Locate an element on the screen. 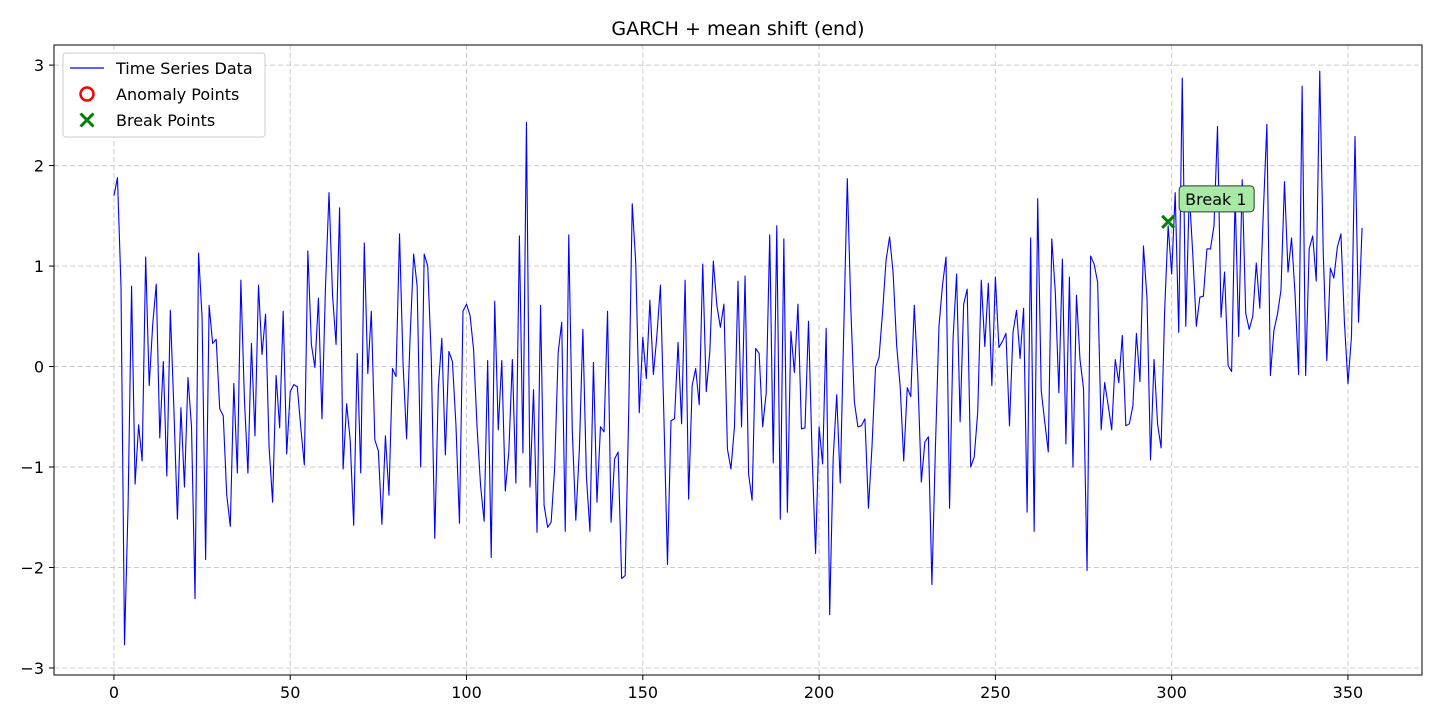 Image resolution: width=1440 pixels, height=720 pixels. y-tick-label: 2 is located at coordinates (39, 166).